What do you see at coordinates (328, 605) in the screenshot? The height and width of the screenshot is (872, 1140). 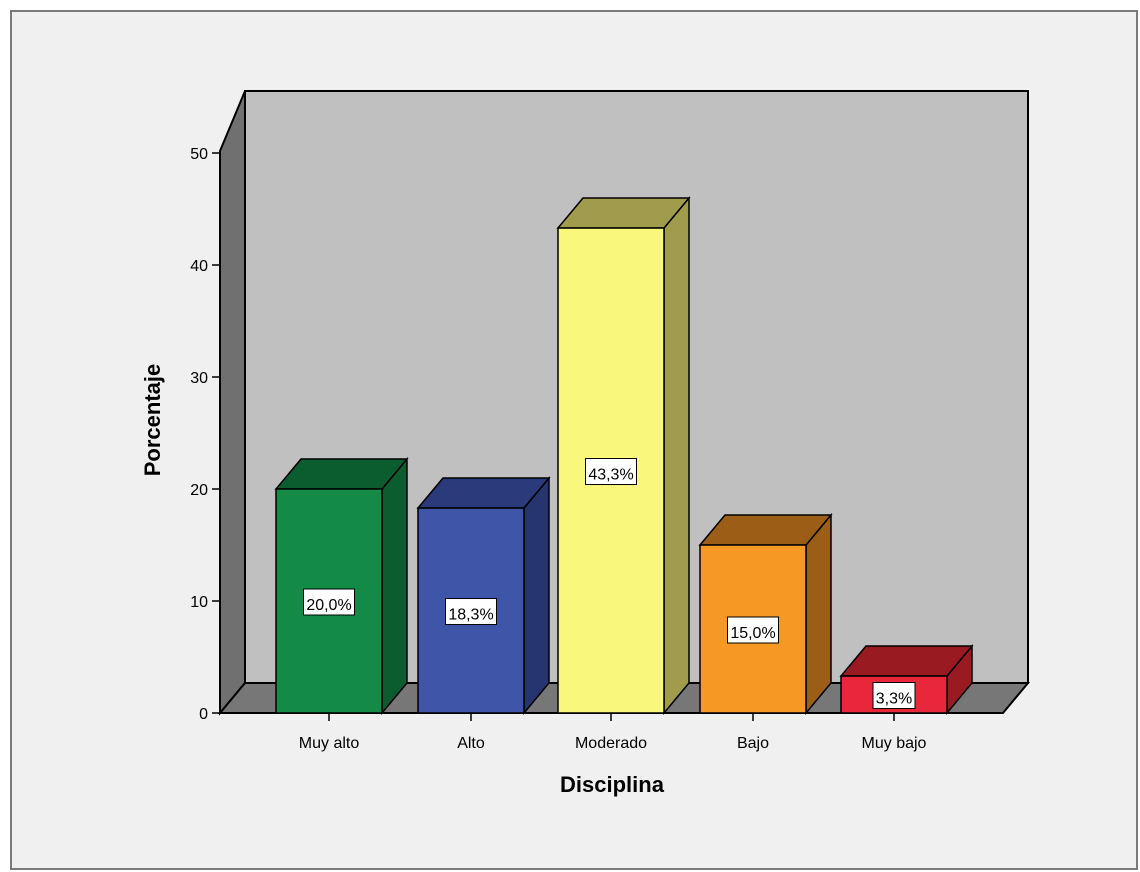 I see `data-label: 20,0%` at bounding box center [328, 605].